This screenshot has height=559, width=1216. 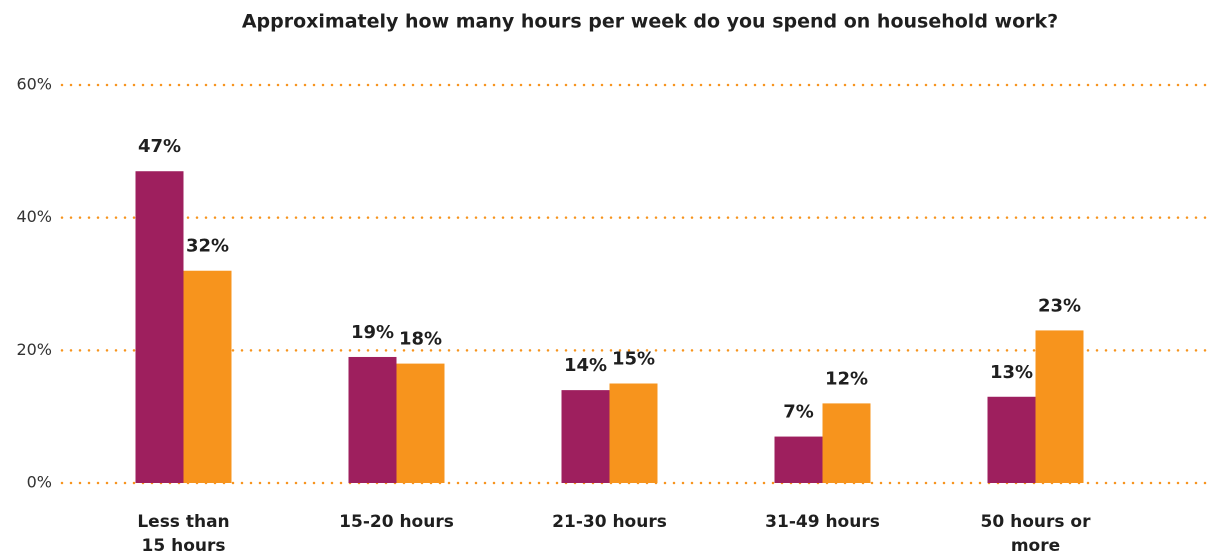 I want to click on x-tick-label-box: 50 hours or more, so click(x=1035, y=534).